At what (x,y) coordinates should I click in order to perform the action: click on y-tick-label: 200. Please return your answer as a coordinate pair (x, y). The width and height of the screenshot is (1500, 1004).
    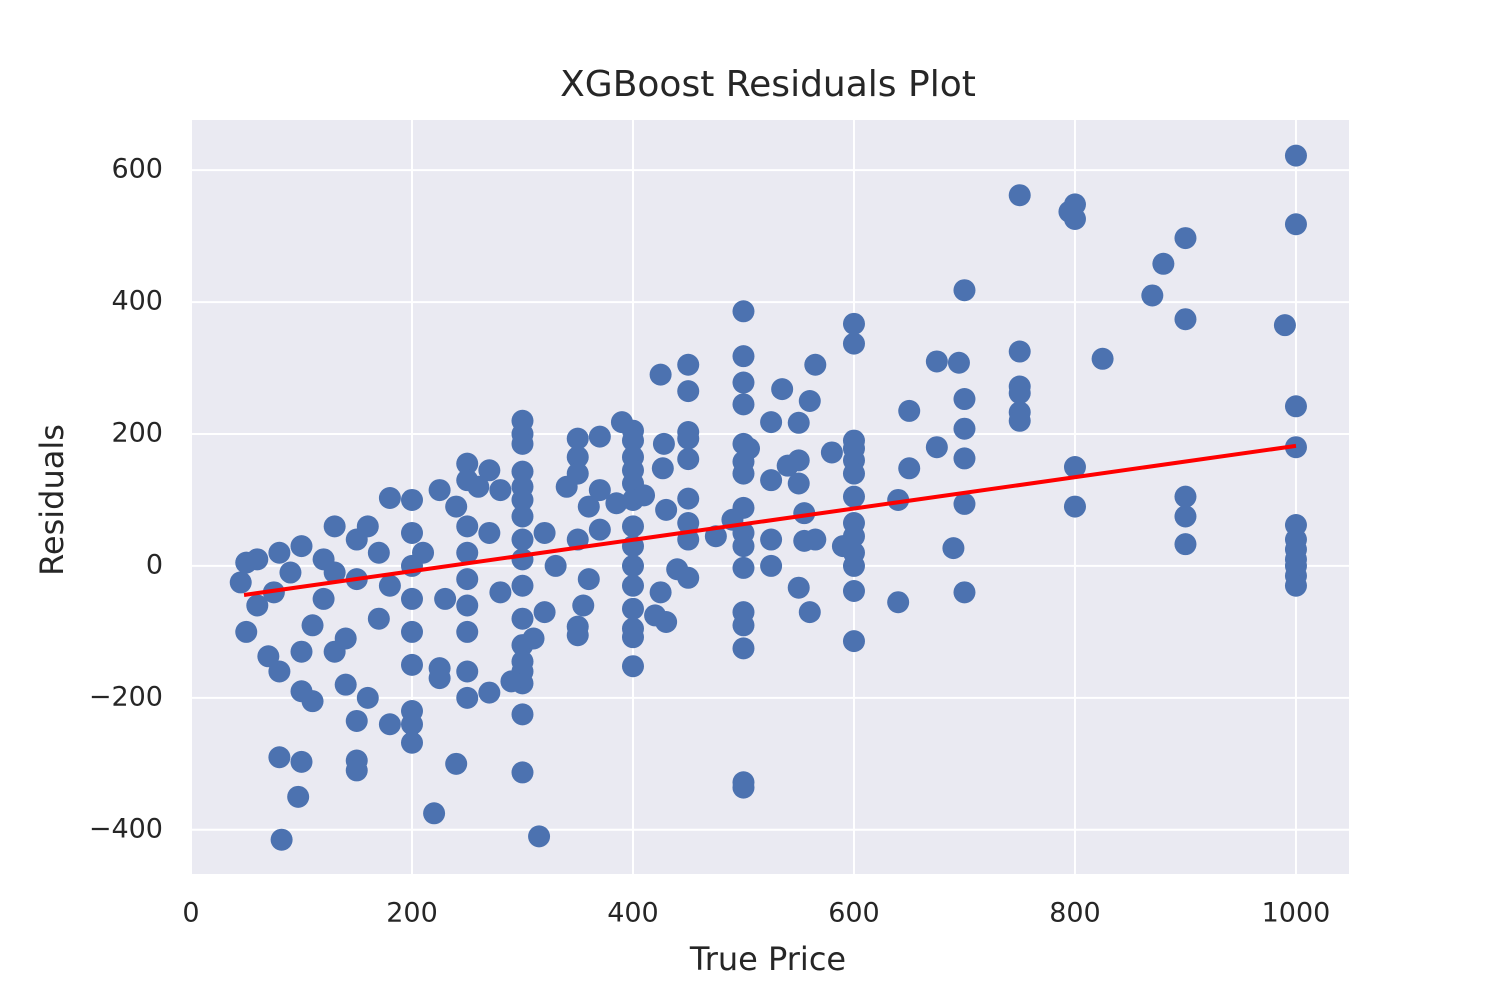
    Looking at the image, I should click on (137, 433).